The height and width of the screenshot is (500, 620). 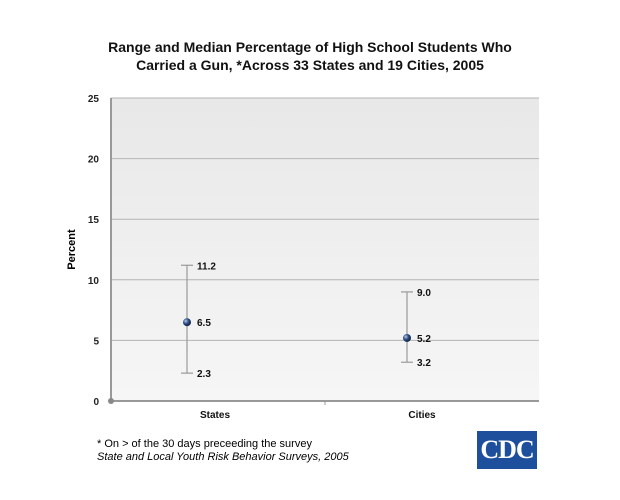 What do you see at coordinates (424, 339) in the screenshot?
I see `median-data-label: 5.2` at bounding box center [424, 339].